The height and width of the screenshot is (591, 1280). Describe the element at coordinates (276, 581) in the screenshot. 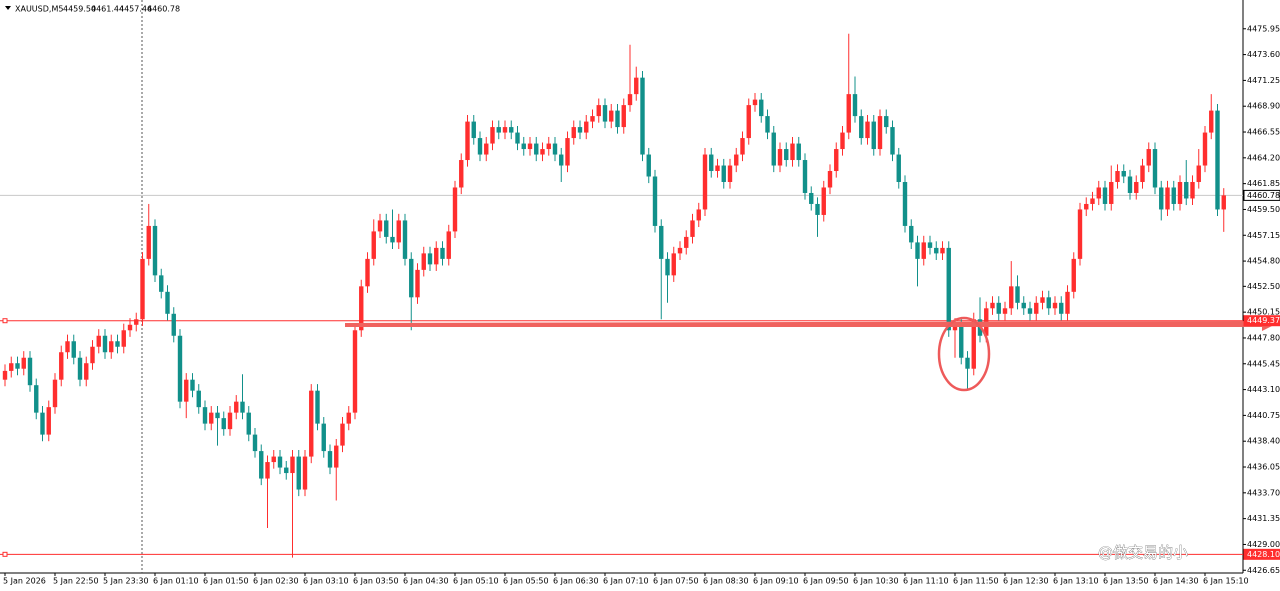

I see `x-tick-label: 6 Jan 02:30` at that location.